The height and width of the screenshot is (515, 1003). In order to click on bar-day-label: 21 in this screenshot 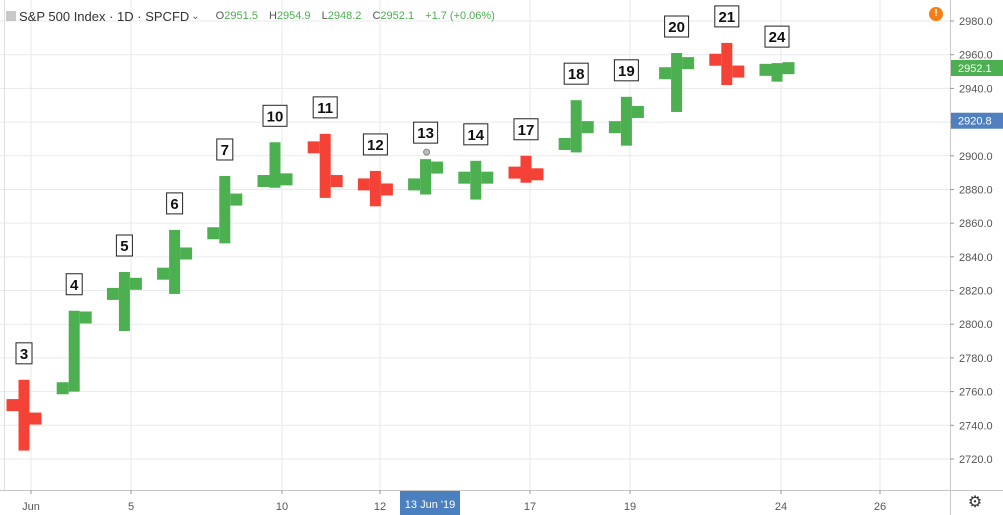, I will do `click(726, 17)`.